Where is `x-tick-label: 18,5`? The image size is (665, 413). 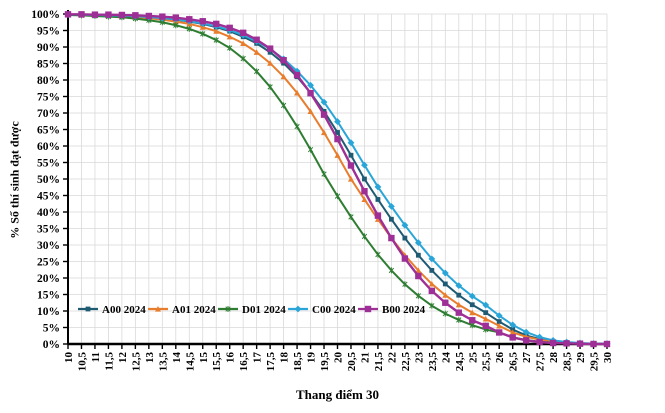 x-tick-label: 18,5 is located at coordinates (298, 362).